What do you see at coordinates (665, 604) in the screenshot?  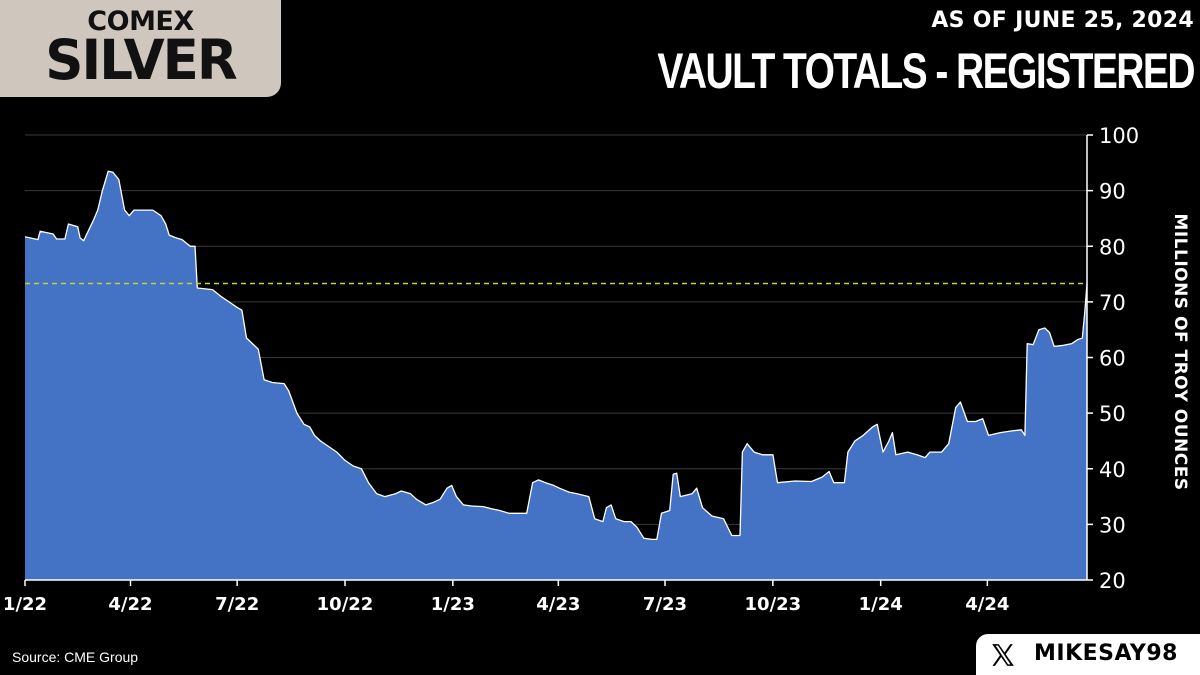 I see `x-tick-label: 7/23` at bounding box center [665, 604].